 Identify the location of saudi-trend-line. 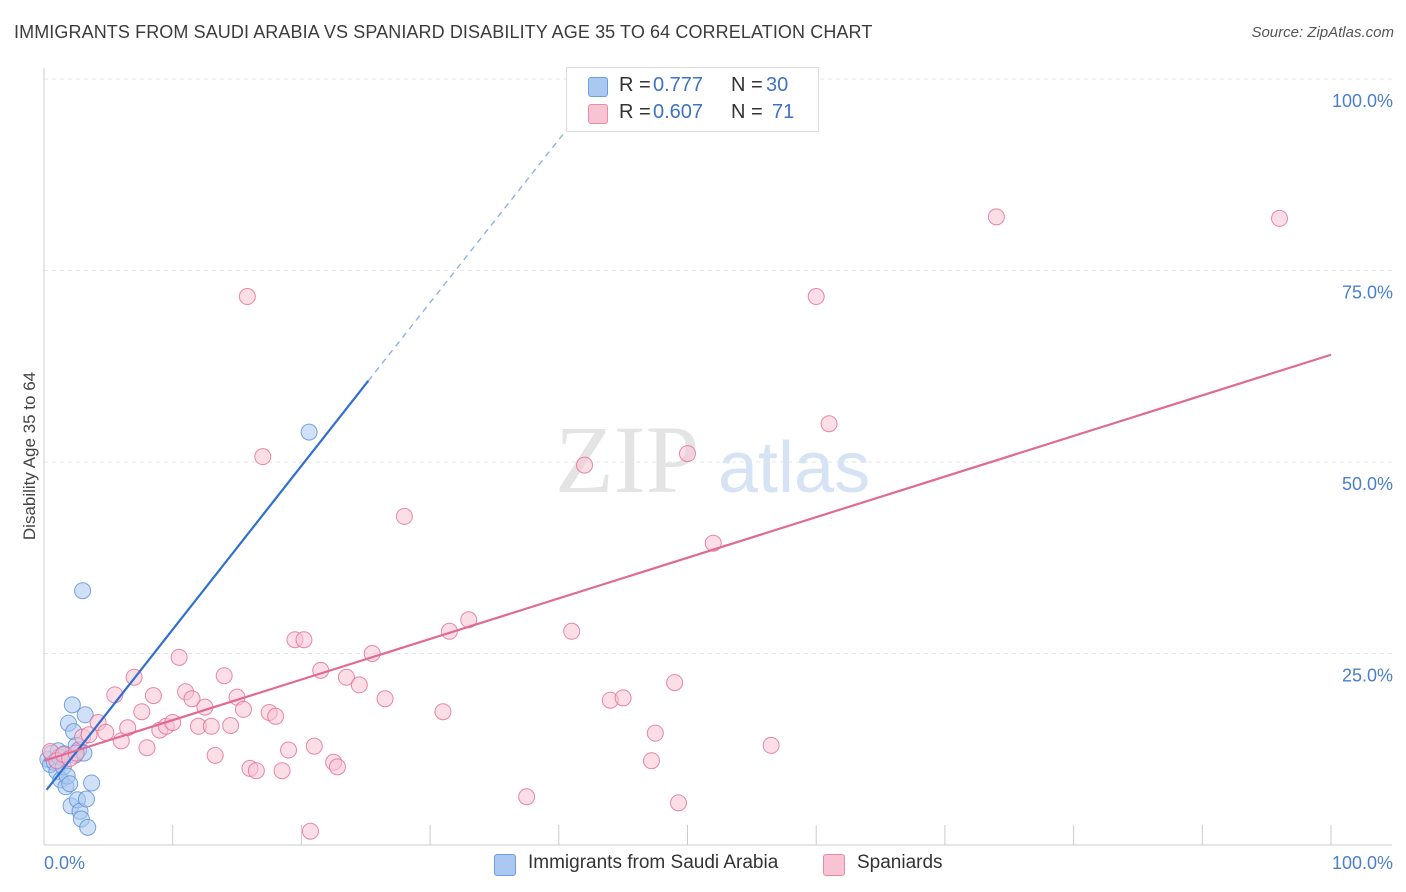
(207, 585).